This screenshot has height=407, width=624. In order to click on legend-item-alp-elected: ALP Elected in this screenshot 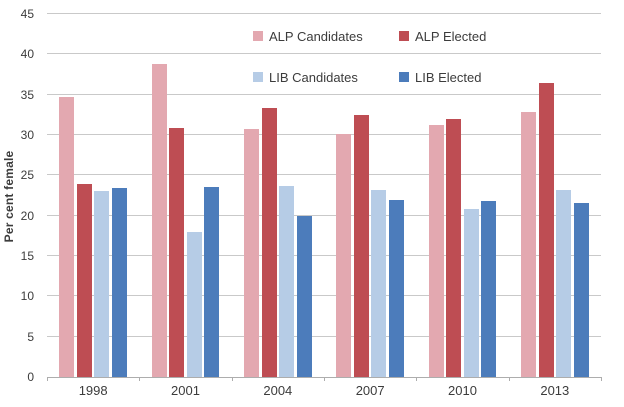, I will do `click(442, 36)`.